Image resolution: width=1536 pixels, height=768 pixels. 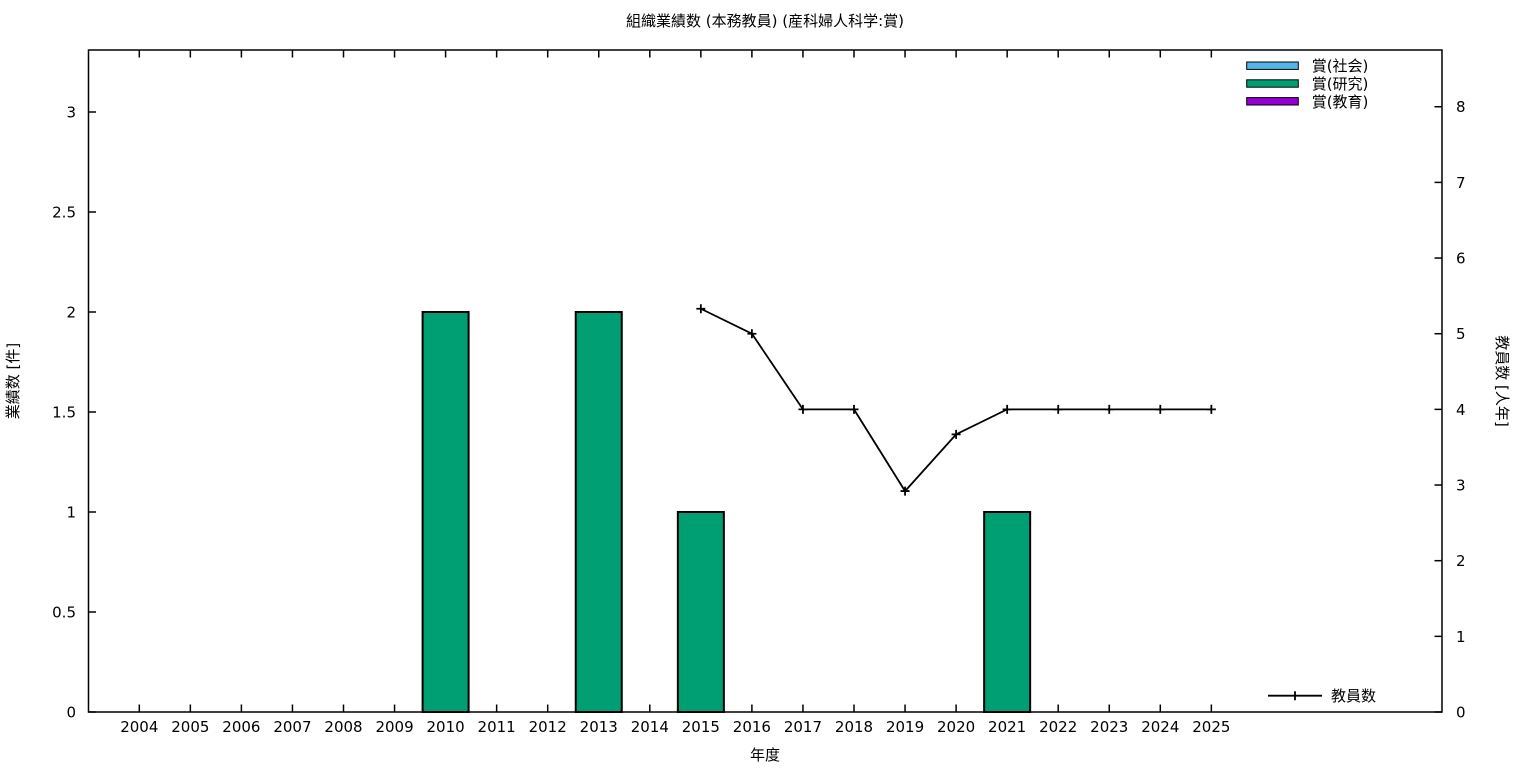 What do you see at coordinates (71, 313) in the screenshot?
I see `y-left-tick-label: 2` at bounding box center [71, 313].